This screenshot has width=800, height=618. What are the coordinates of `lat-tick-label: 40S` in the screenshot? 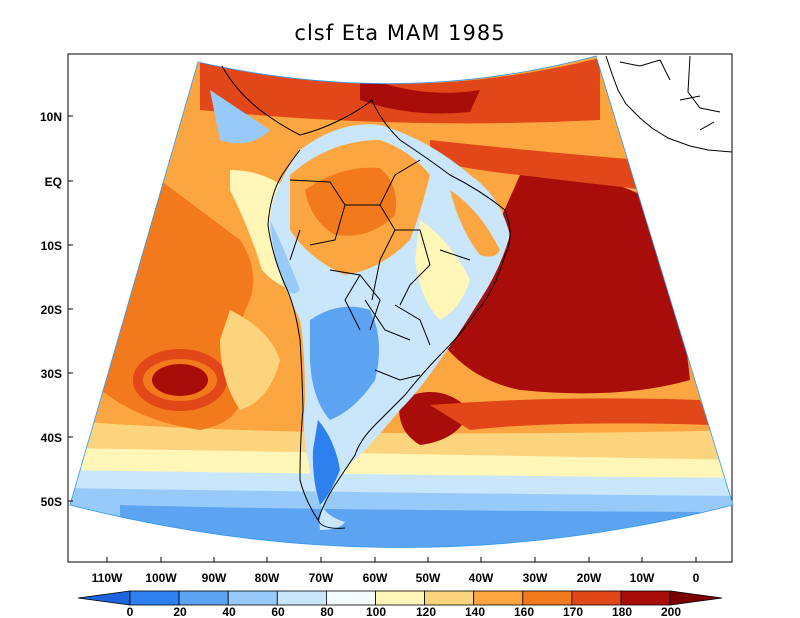 It's located at (51, 438).